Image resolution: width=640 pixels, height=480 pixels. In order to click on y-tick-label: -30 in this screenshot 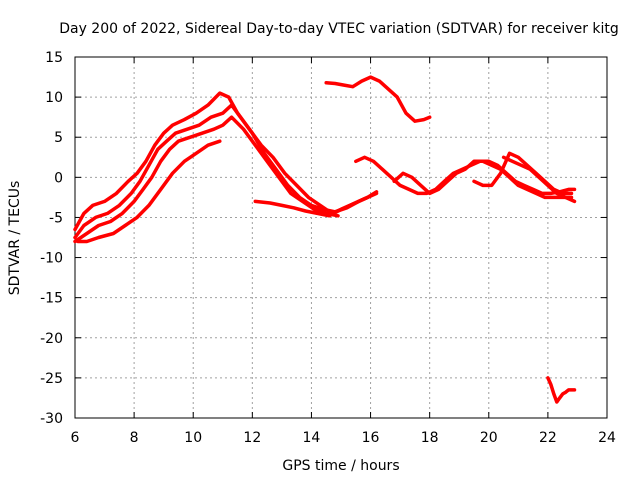, I will do `click(51, 419)`.